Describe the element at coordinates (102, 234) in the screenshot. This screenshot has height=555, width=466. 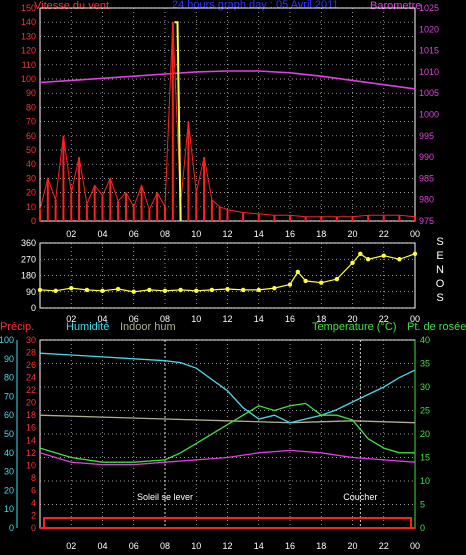
I see `wind-x-tick: 04` at that location.